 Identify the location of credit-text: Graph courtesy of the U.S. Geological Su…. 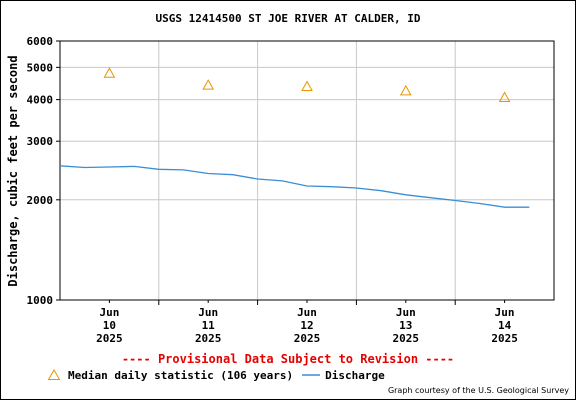
(478, 390).